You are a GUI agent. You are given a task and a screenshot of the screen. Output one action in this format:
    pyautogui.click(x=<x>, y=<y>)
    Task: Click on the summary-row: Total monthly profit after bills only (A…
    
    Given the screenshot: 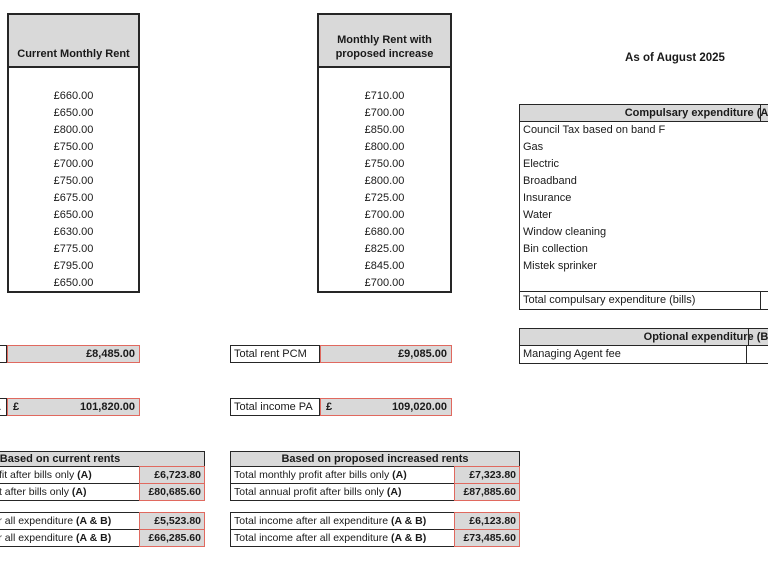 What is the action you would take?
    pyautogui.click(x=102, y=475)
    